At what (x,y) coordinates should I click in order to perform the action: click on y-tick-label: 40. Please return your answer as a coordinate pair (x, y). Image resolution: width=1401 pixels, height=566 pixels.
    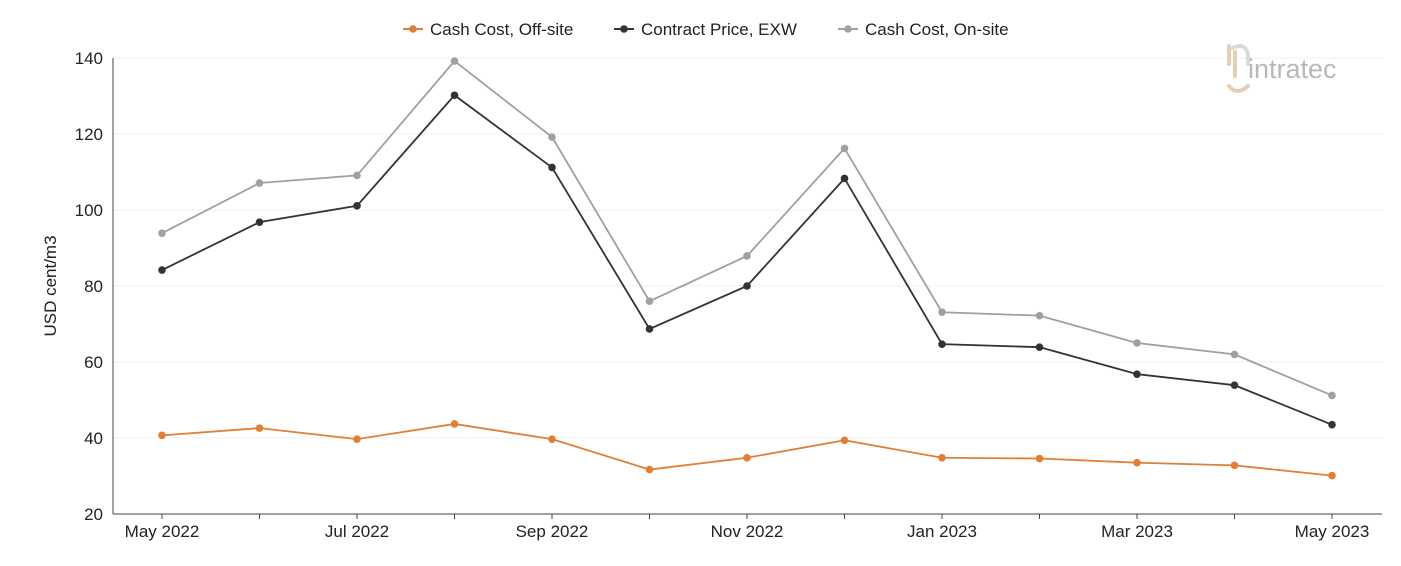
    Looking at the image, I should click on (93, 438).